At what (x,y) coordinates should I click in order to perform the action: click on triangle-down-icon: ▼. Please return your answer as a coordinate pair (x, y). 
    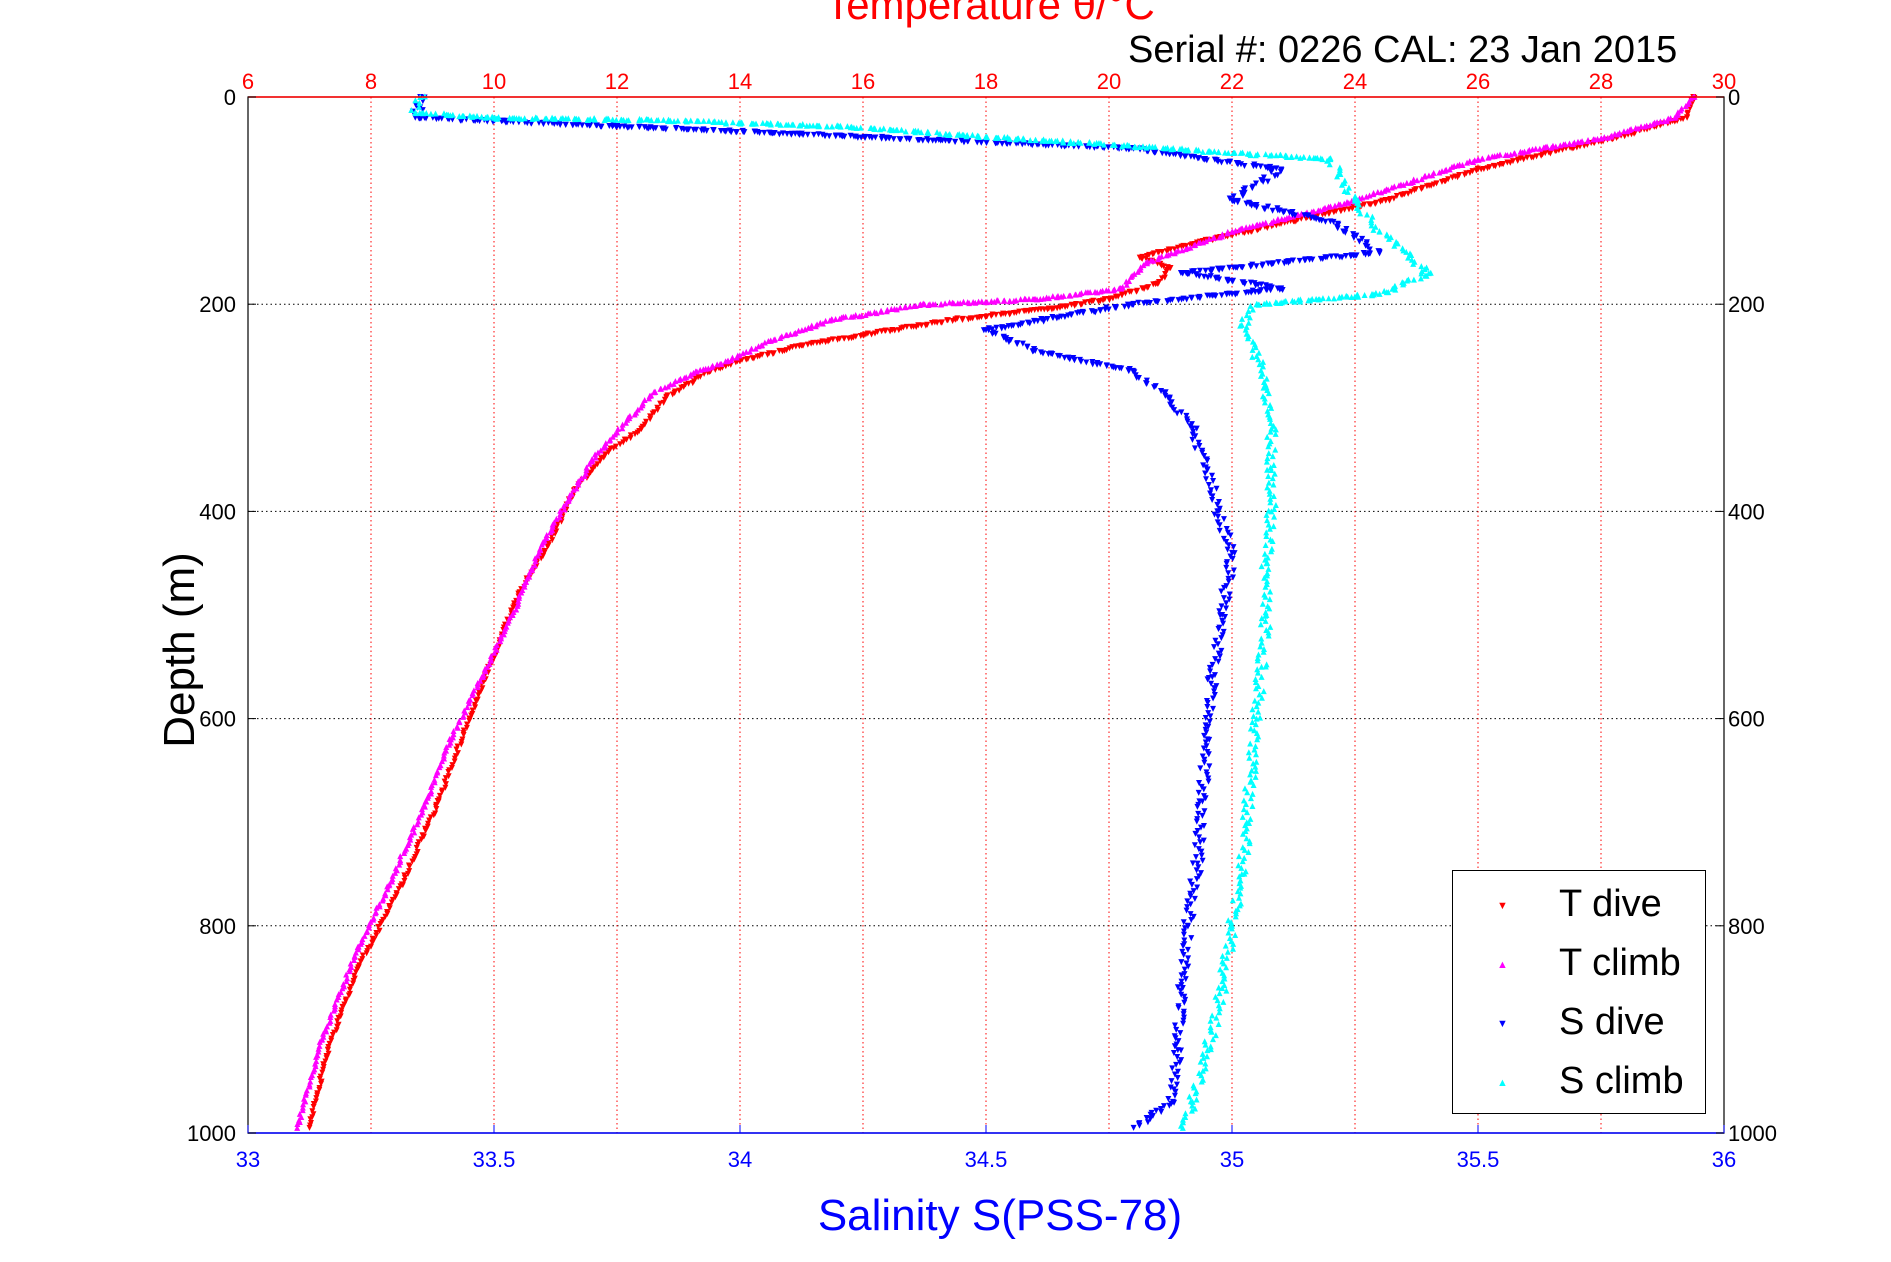
    Looking at the image, I should click on (1502, 906).